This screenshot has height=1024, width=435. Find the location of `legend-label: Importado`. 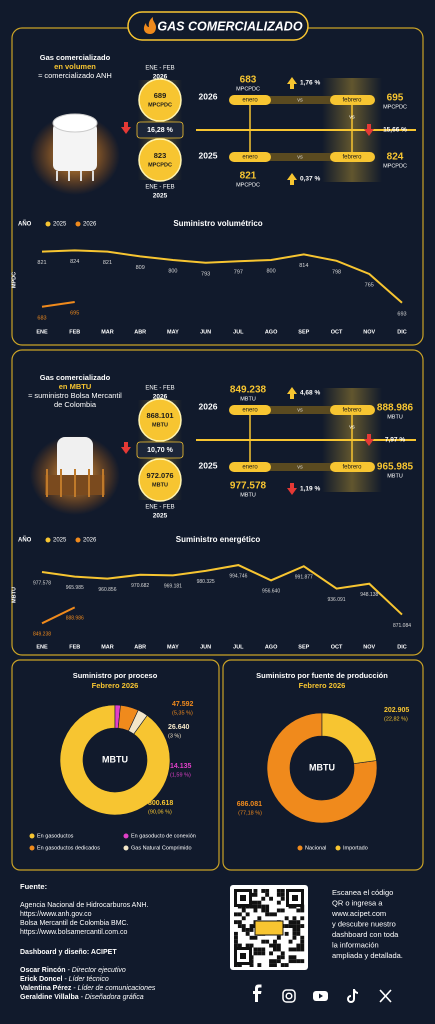

legend-label: Importado is located at coordinates (355, 848).